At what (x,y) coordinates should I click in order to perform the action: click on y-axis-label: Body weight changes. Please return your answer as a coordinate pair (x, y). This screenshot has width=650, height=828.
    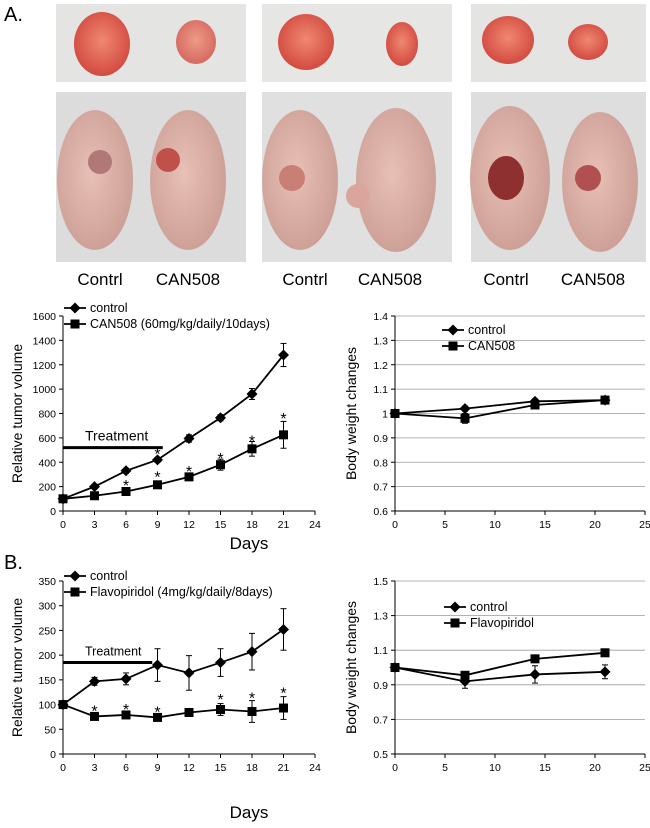
    Looking at the image, I should click on (351, 667).